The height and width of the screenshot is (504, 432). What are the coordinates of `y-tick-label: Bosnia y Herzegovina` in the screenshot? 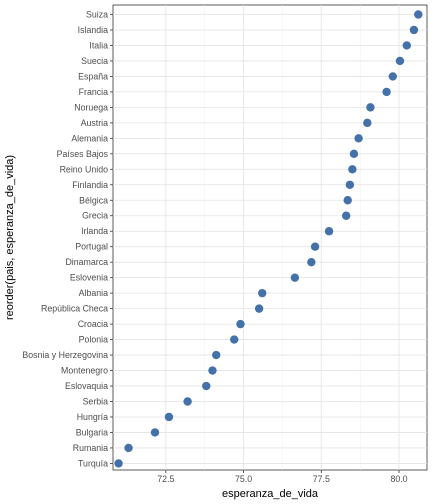 It's located at (65, 355).